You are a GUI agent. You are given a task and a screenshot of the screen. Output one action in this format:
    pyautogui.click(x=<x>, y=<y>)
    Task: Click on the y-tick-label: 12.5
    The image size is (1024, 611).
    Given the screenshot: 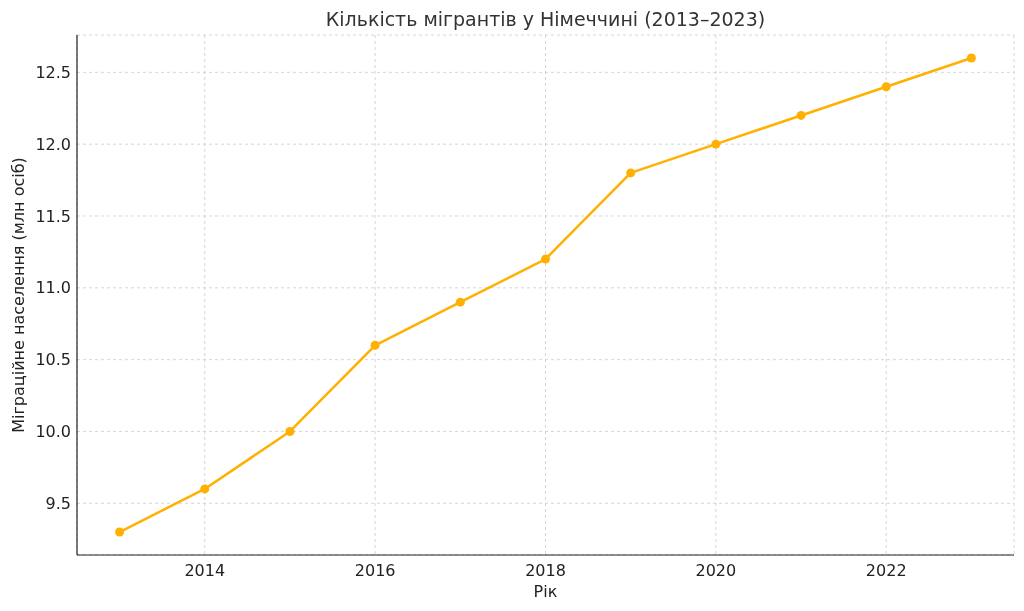 What is the action you would take?
    pyautogui.click(x=53, y=73)
    